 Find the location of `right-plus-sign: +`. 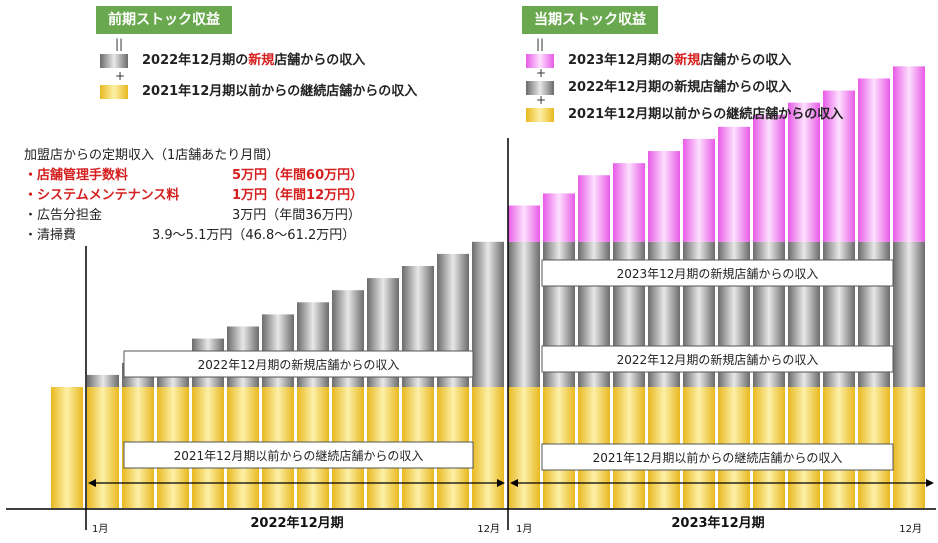

right-plus-sign: + is located at coordinates (541, 73).